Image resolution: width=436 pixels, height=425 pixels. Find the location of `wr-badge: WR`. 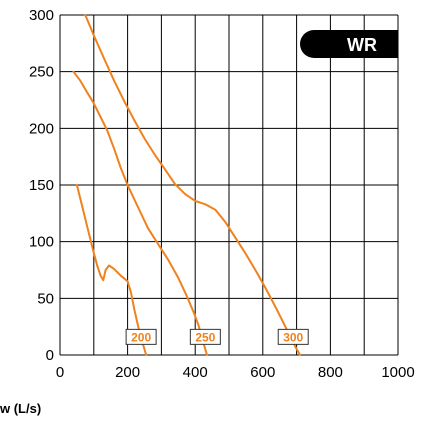

wr-badge: WR is located at coordinates (349, 44).